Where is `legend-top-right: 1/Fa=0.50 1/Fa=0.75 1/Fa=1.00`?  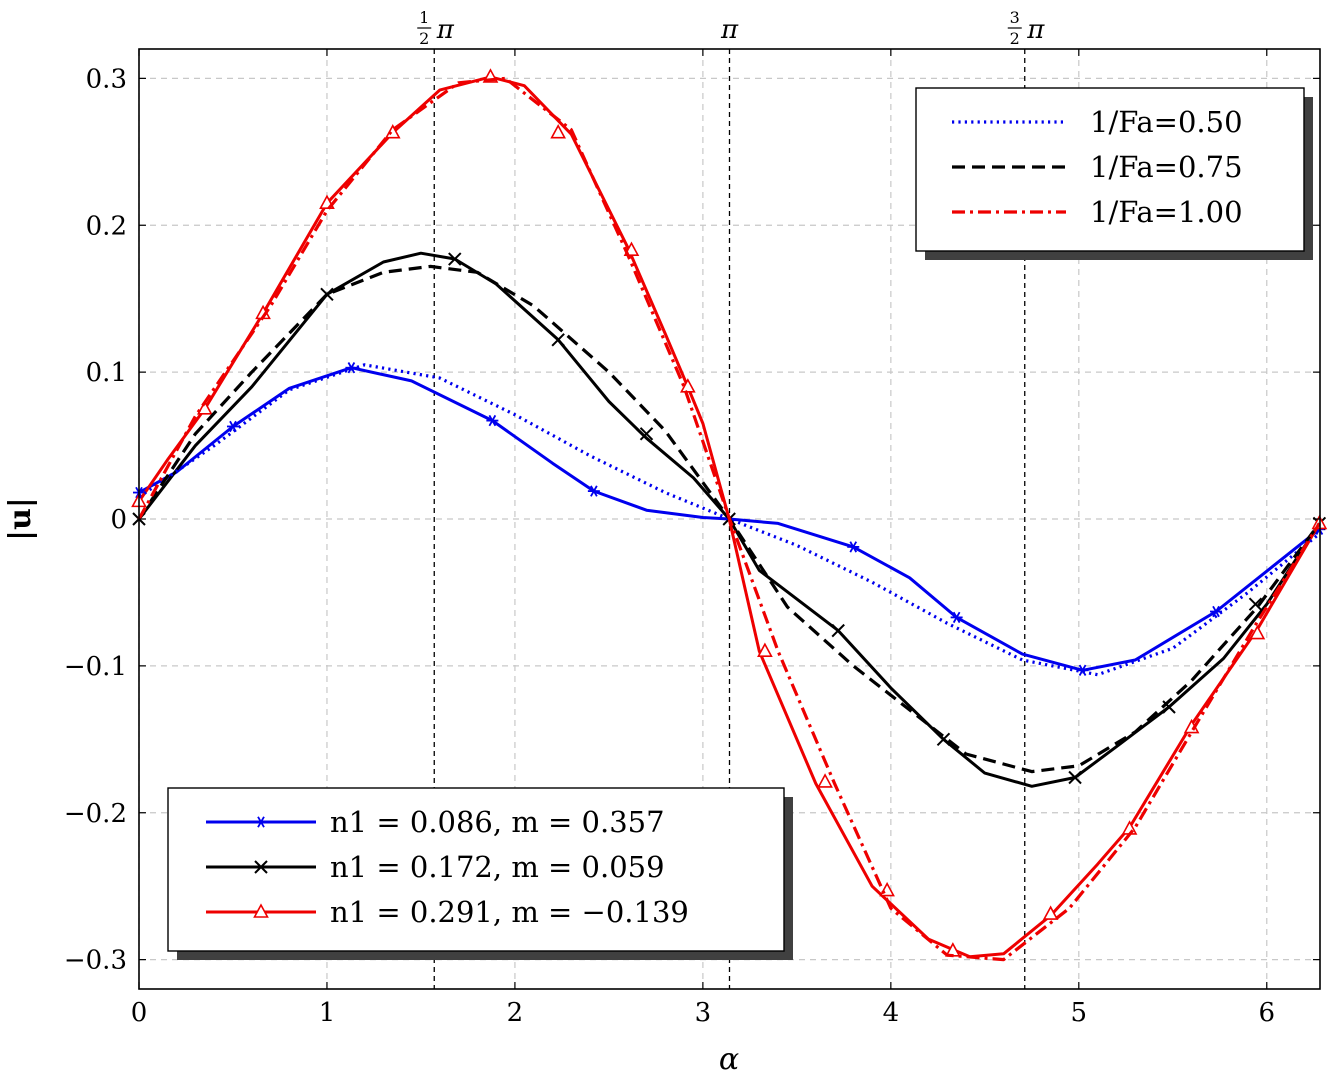
legend-top-right: 1/Fa=0.50 1/Fa=0.75 1/Fa=1.00 is located at coordinates (1114, 173).